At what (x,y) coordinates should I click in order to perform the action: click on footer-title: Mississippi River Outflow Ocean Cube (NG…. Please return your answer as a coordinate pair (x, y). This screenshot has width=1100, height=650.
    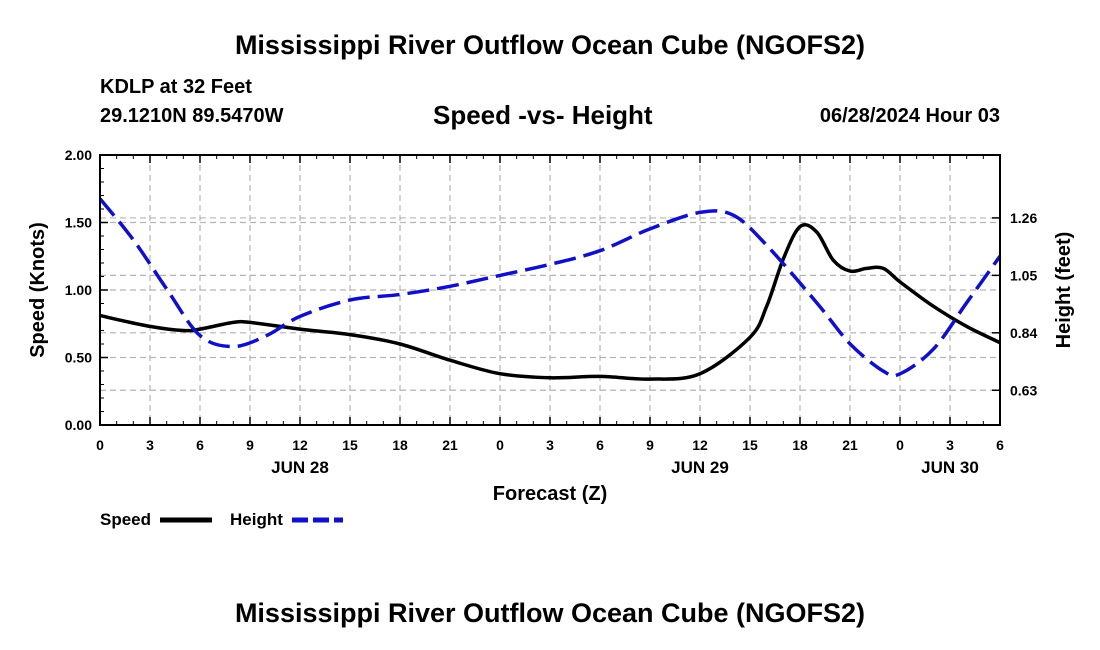
    Looking at the image, I should click on (550, 613).